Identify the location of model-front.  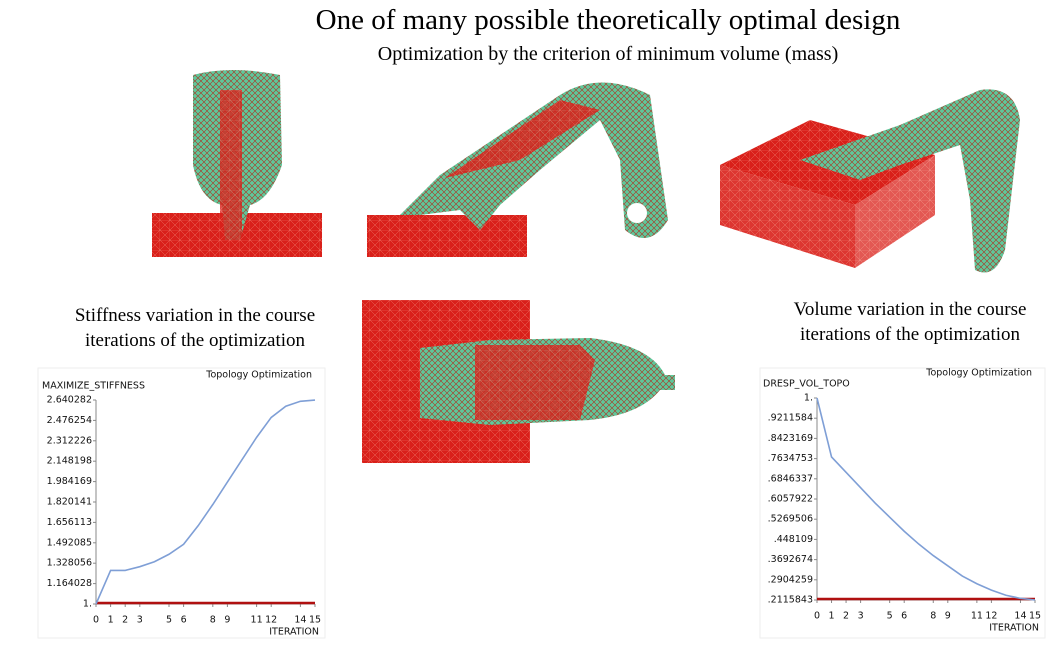
(237, 163).